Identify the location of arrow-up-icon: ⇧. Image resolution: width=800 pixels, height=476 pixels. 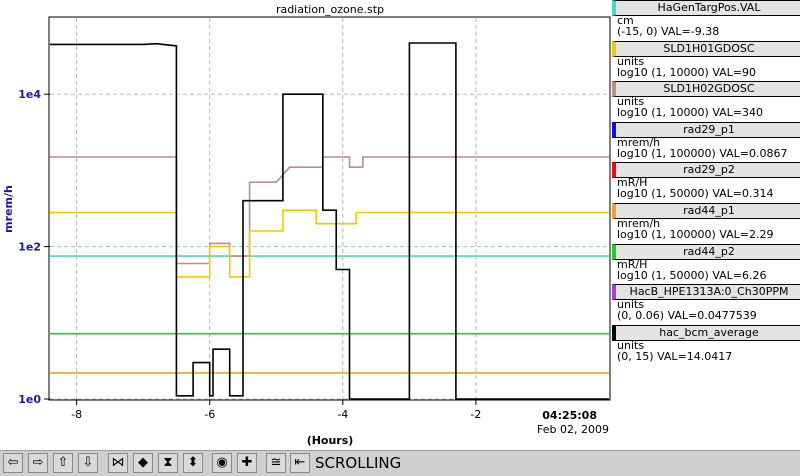
(63, 462).